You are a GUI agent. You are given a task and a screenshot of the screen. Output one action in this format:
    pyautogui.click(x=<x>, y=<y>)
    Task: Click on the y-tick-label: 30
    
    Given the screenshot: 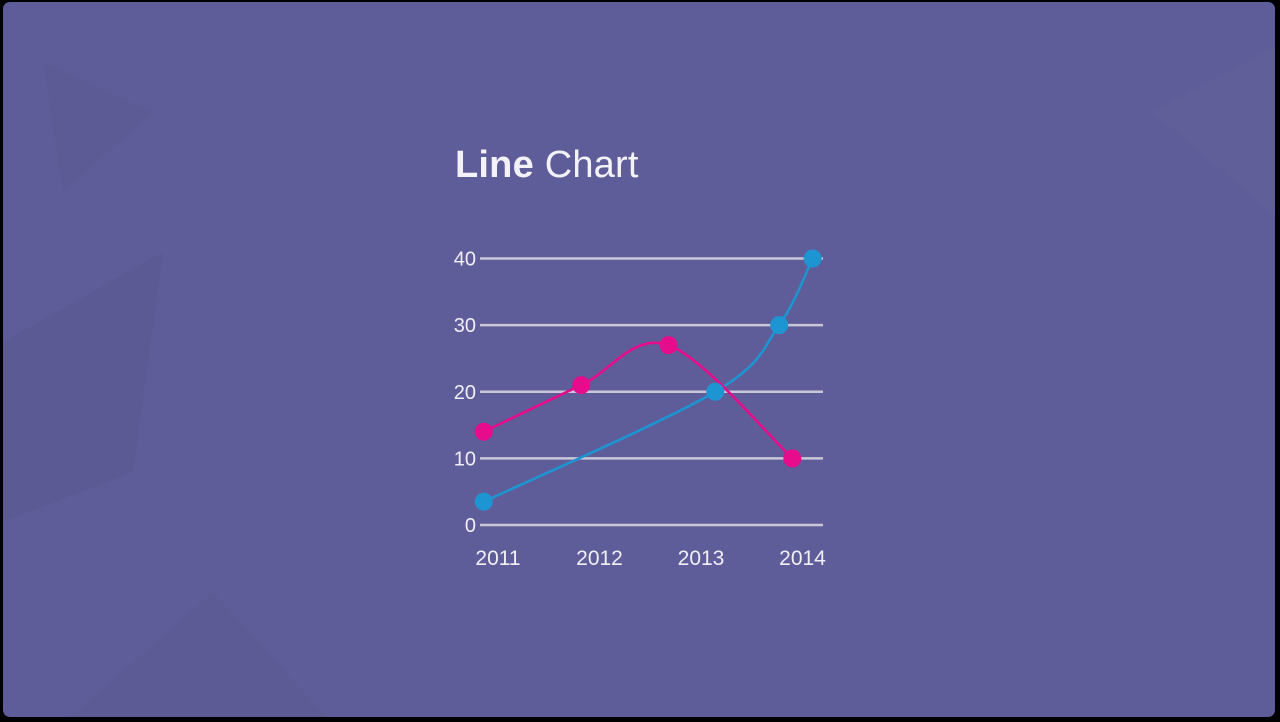 What is the action you would take?
    pyautogui.click(x=465, y=326)
    